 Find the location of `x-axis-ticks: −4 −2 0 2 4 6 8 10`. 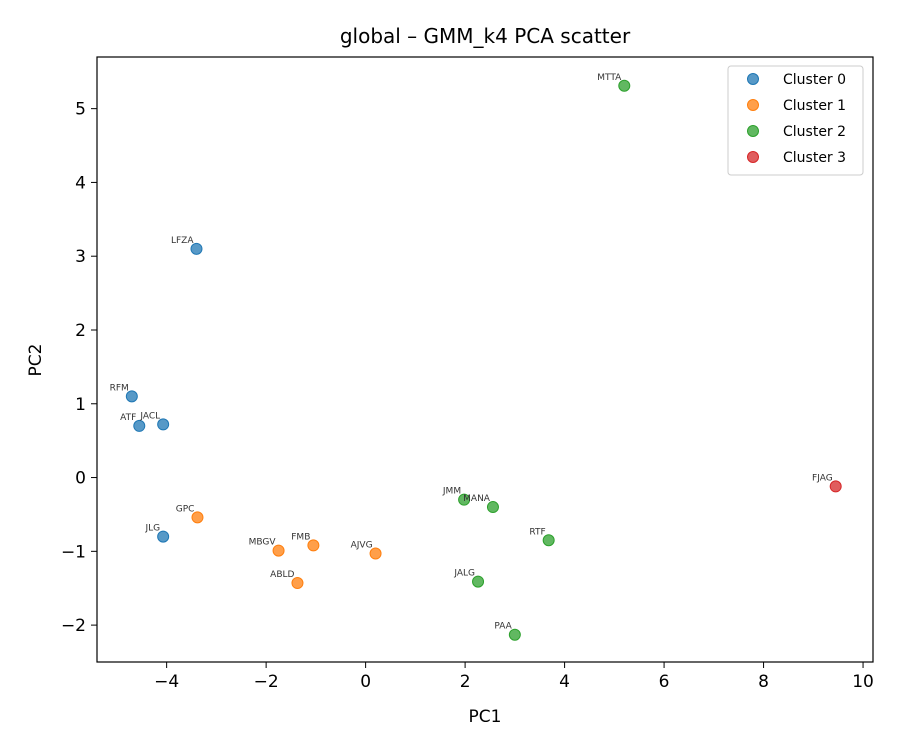

x-axis-ticks: −4 −2 0 2 4 6 8 10 is located at coordinates (514, 677).